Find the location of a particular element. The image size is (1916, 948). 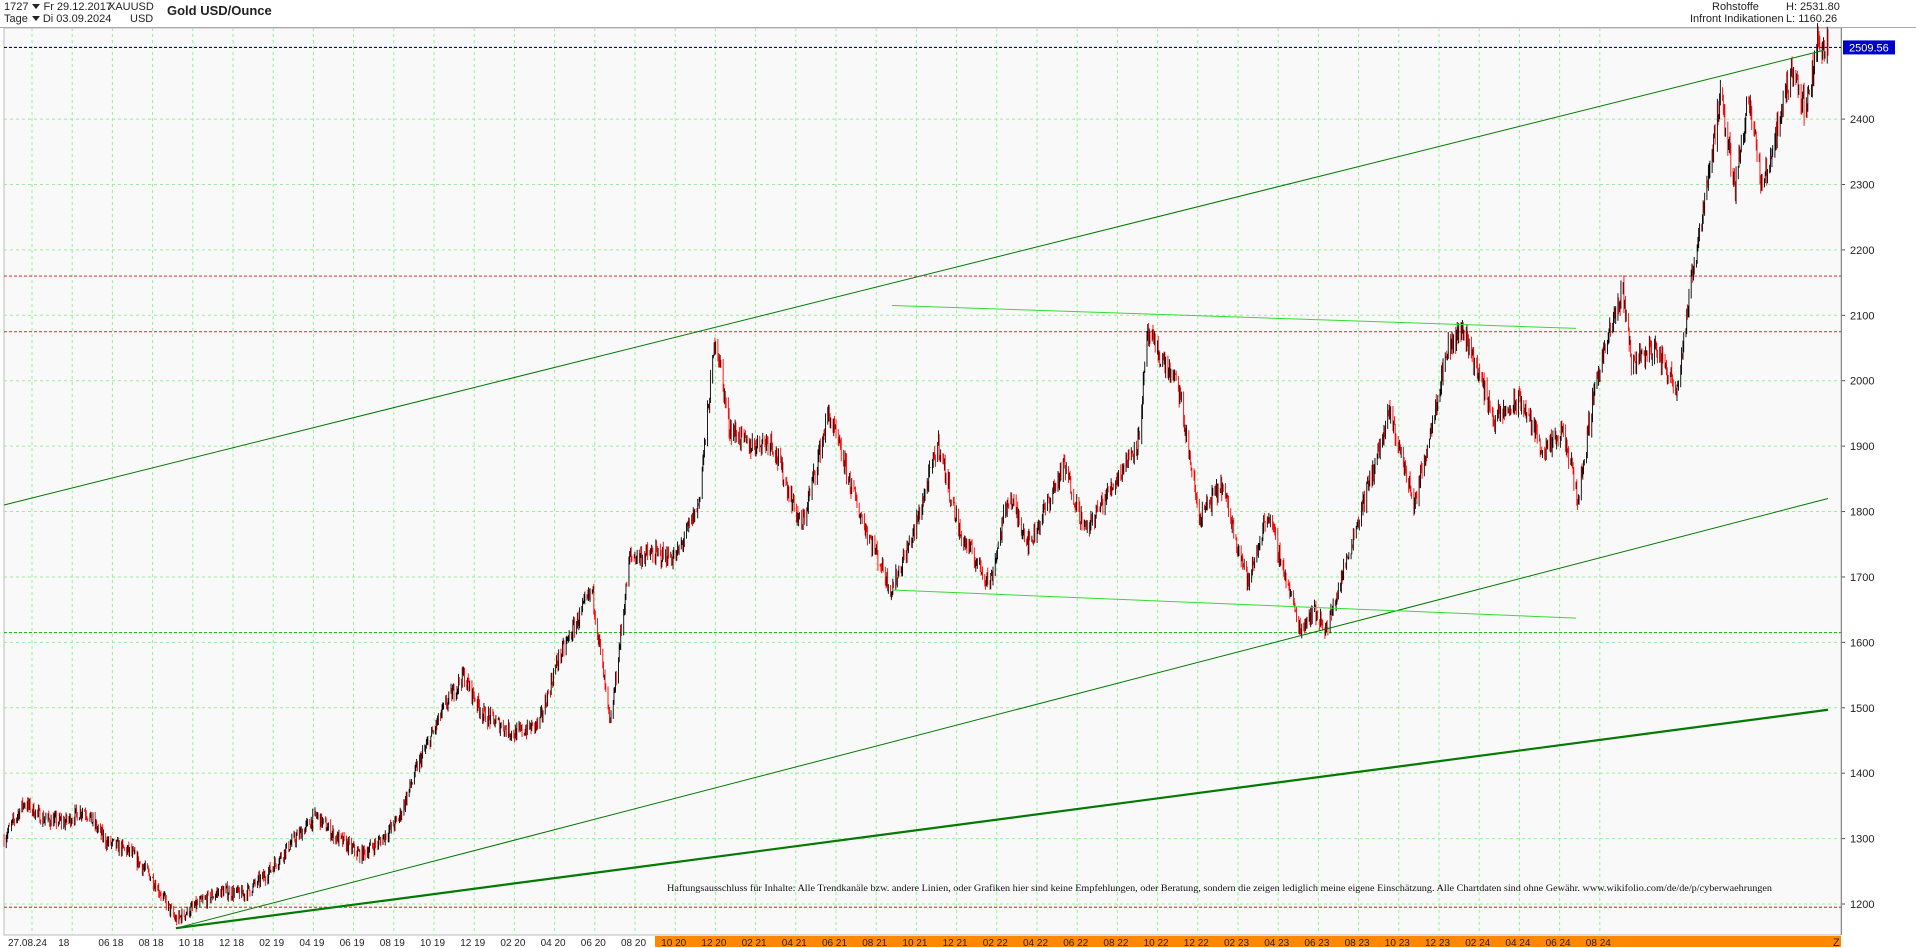

y-tick-label: 2000 is located at coordinates (1862, 382).